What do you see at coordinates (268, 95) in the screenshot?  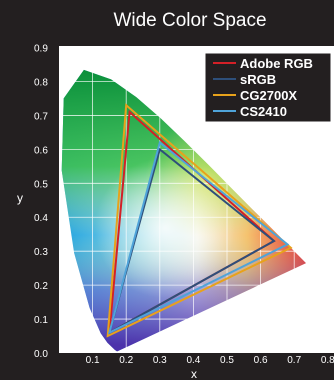 I see `legend-label: CG2700X` at bounding box center [268, 95].